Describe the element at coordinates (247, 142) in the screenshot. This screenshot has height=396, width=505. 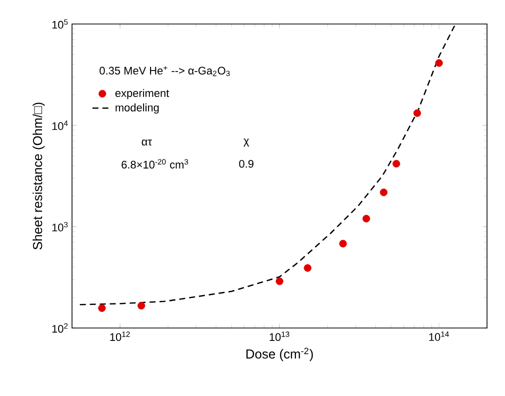
I see `annotation: χ` at that location.